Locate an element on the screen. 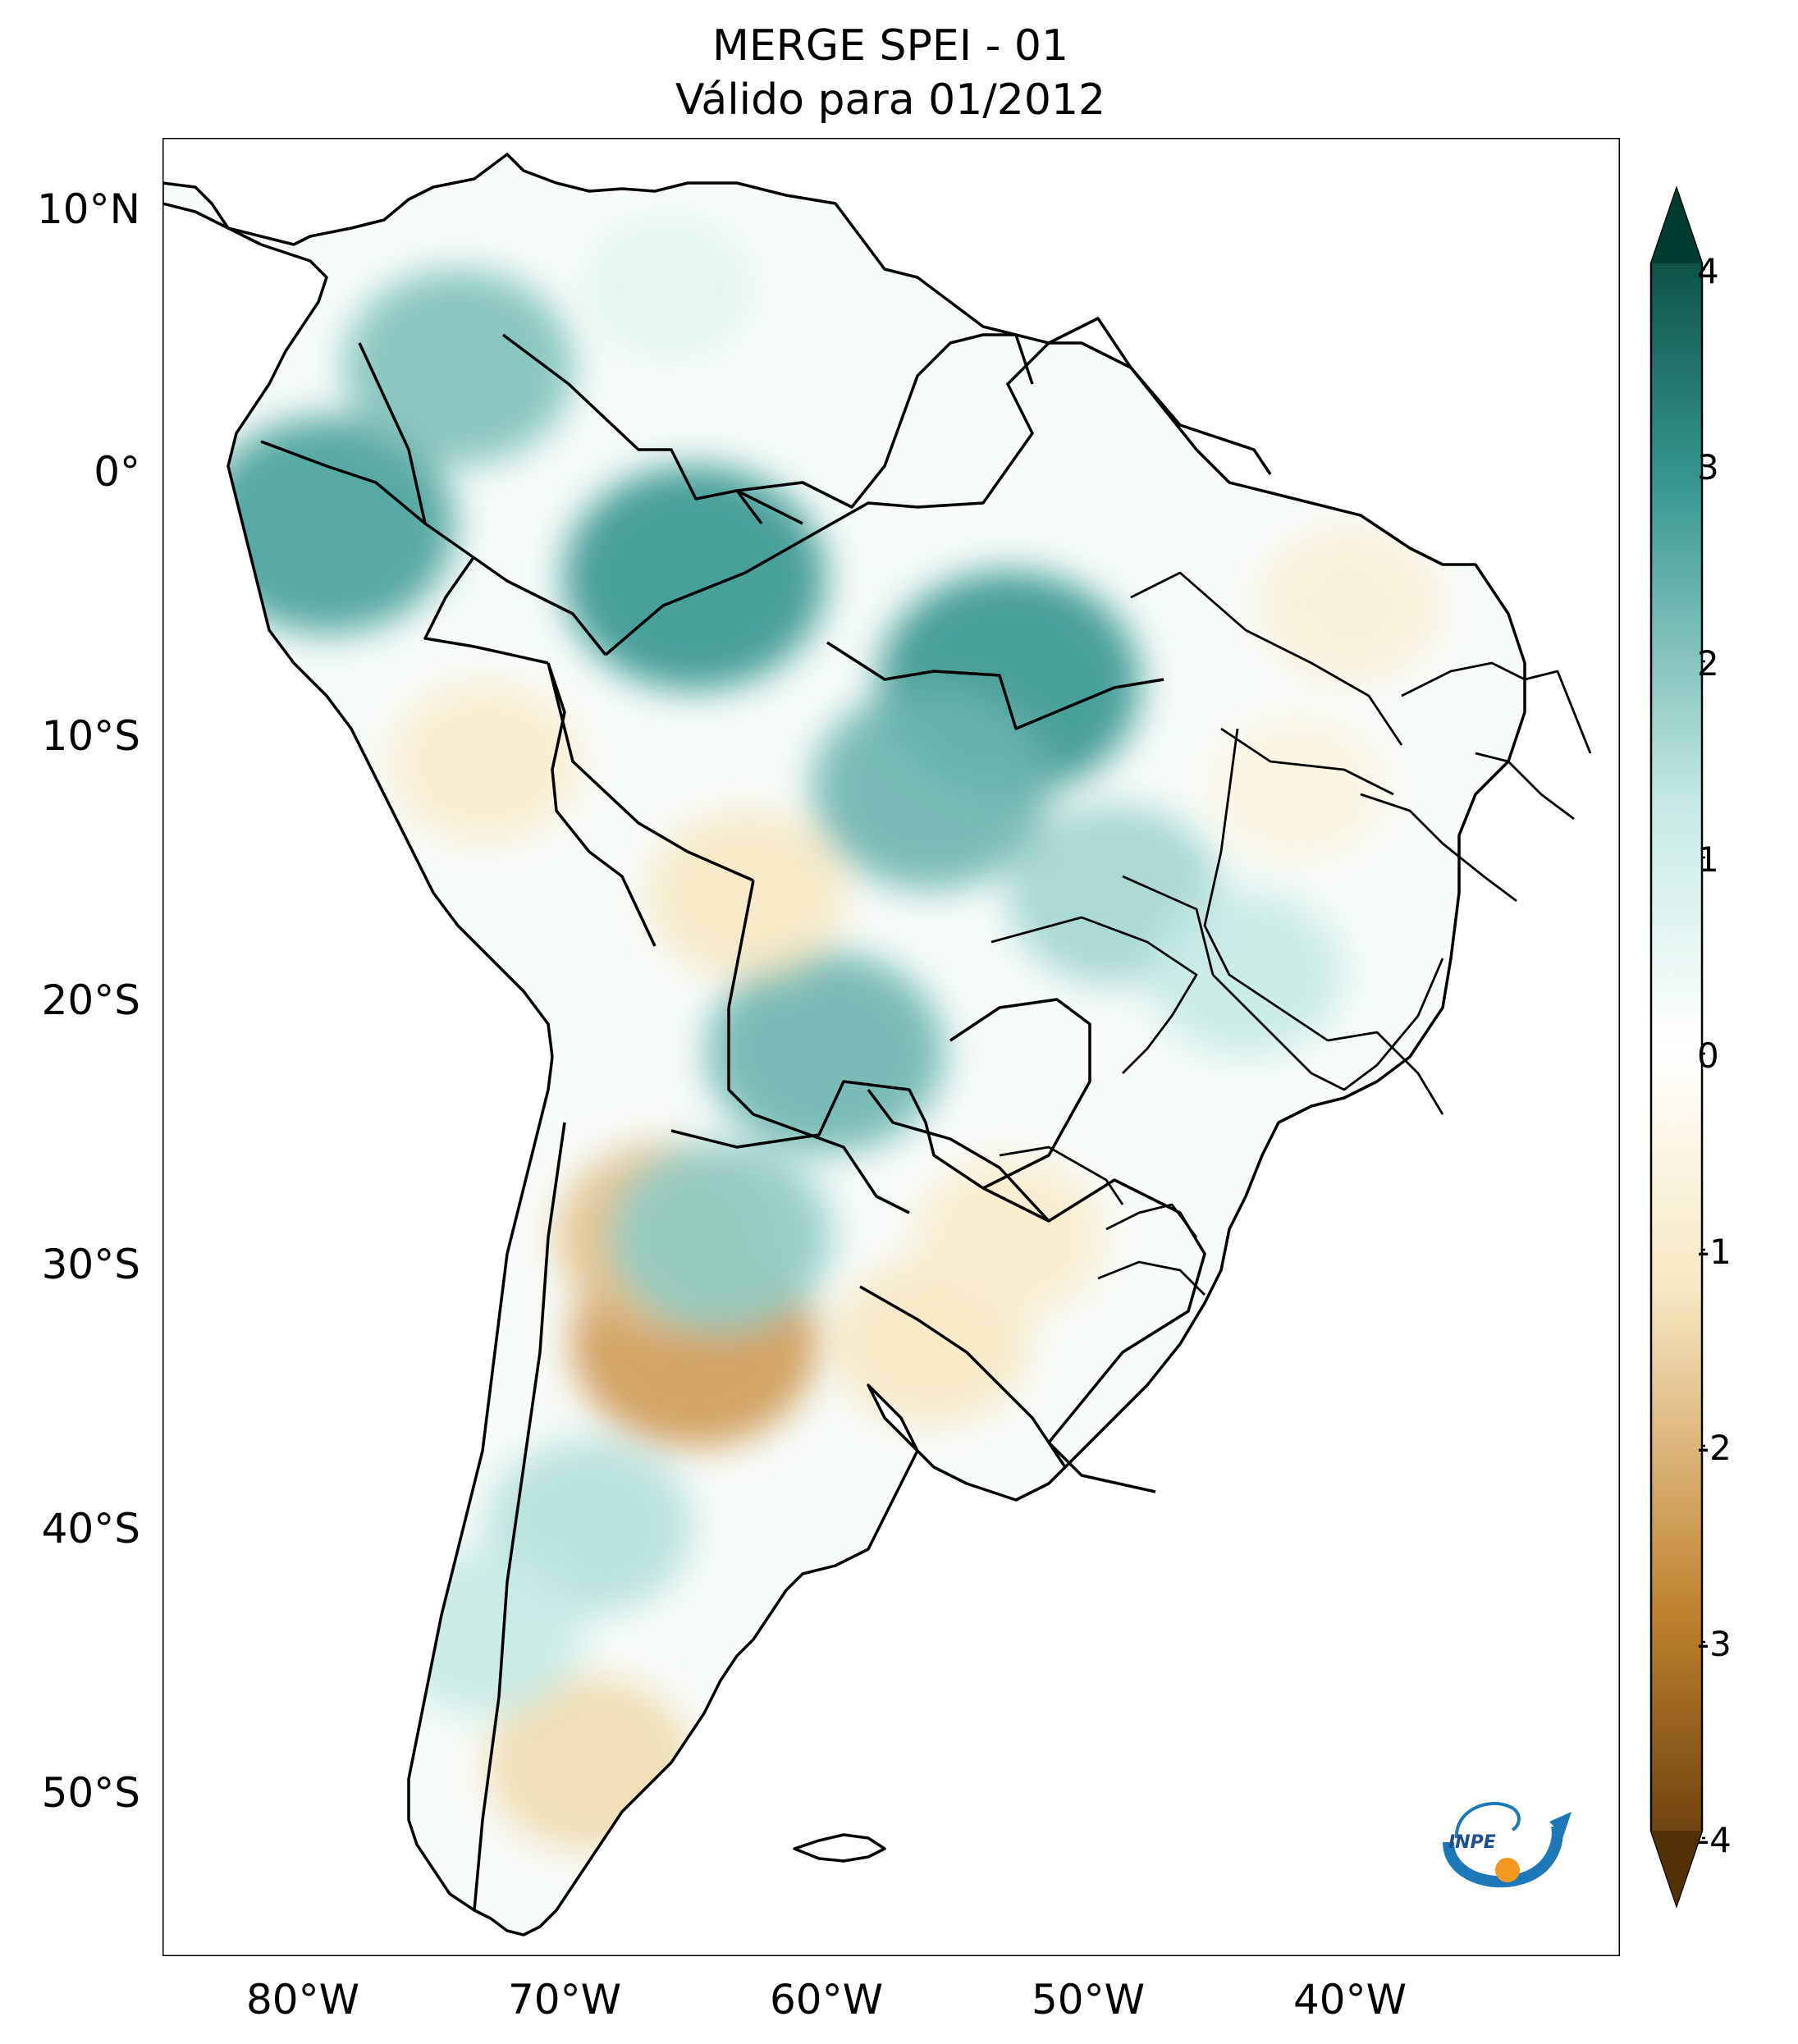 The height and width of the screenshot is (2044, 1798). border-paraguay-uruguay is located at coordinates (975, 1233).